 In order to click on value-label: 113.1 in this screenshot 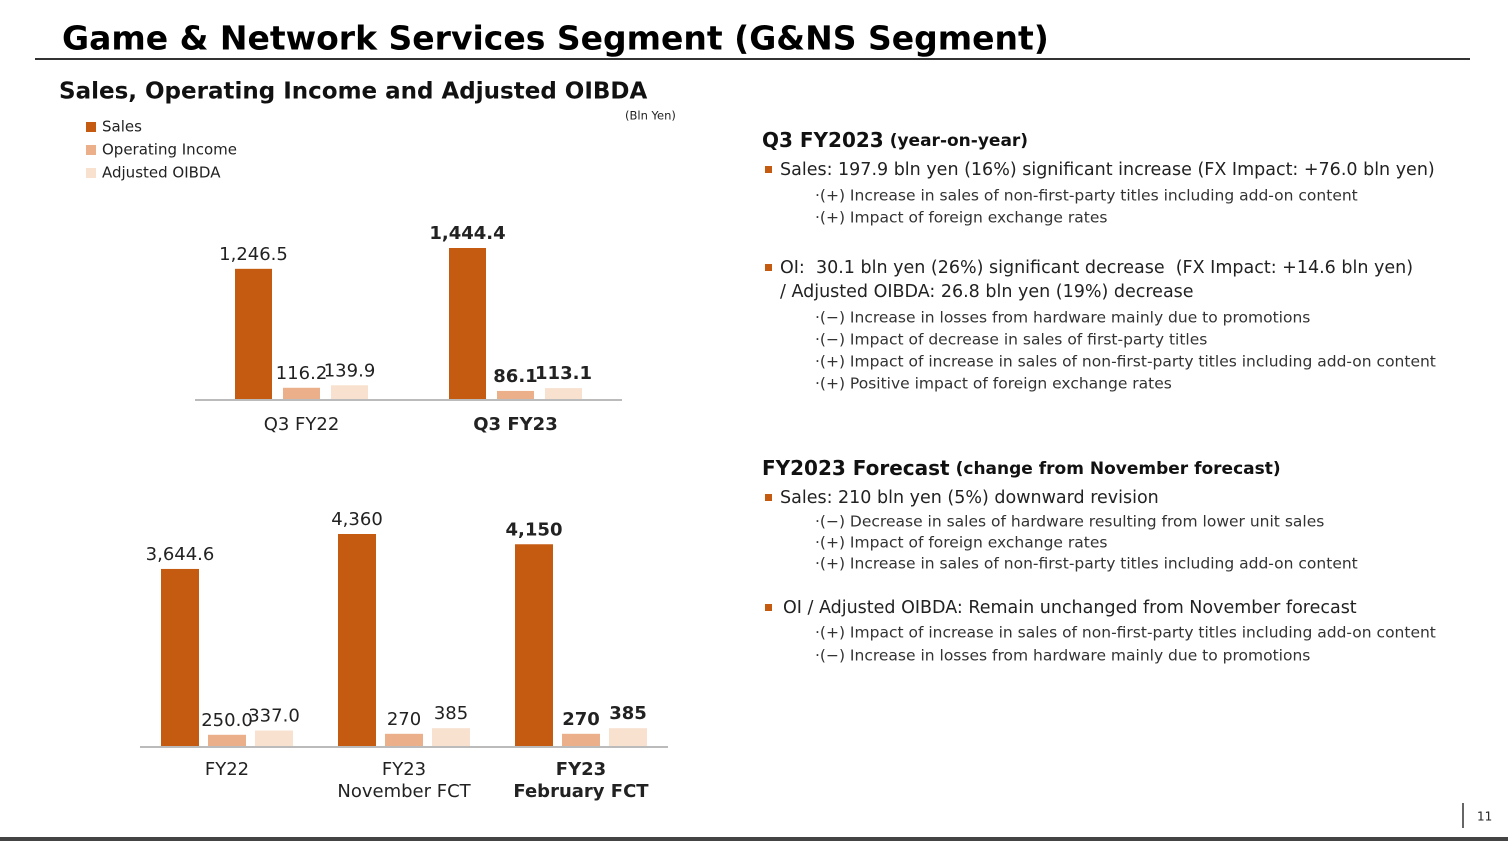, I will do `click(563, 373)`.